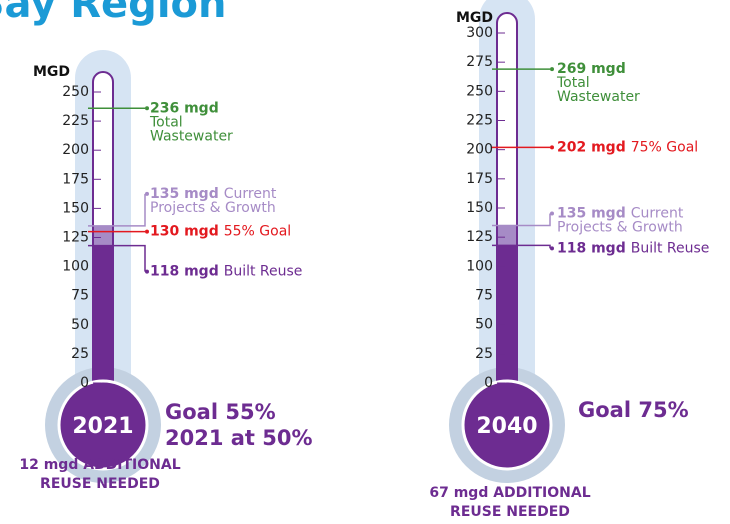 The width and height of the screenshot is (730, 524). I want to click on y-tick-label: 300, so click(479, 33).